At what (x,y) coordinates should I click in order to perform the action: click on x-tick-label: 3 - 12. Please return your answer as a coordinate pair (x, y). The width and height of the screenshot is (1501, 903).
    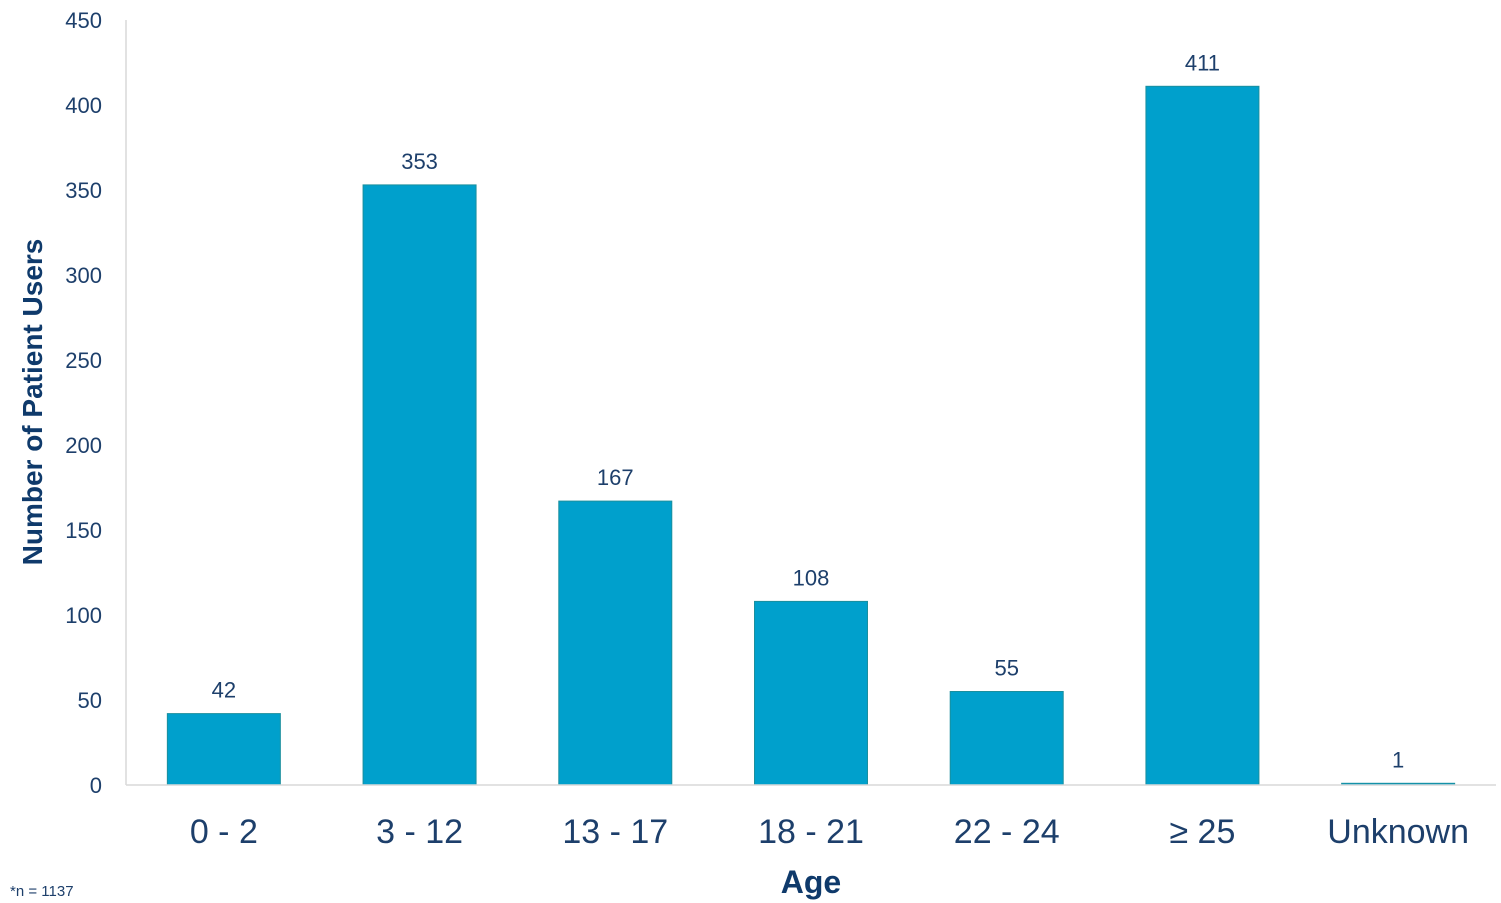
    Looking at the image, I should click on (419, 832).